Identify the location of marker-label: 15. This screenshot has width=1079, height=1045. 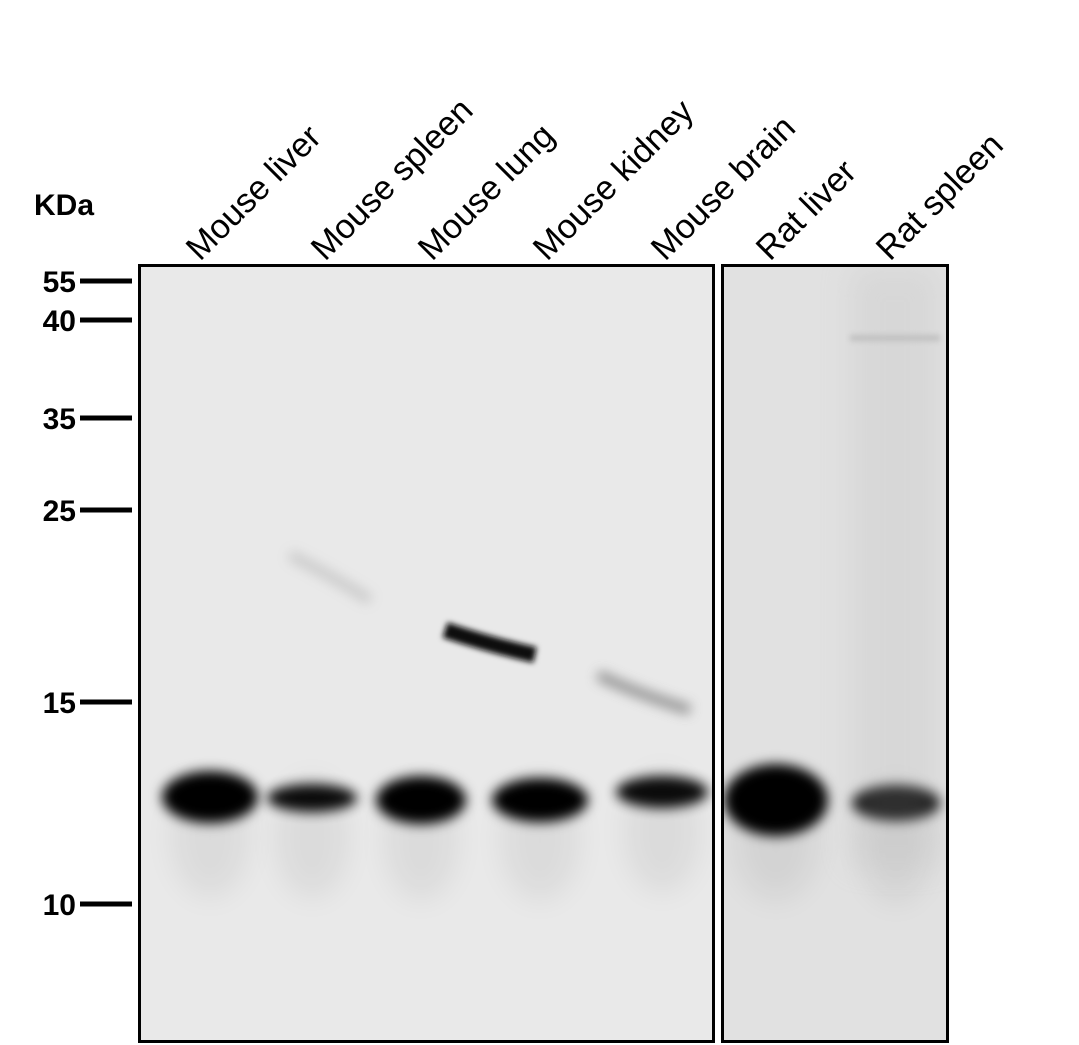
(59, 703).